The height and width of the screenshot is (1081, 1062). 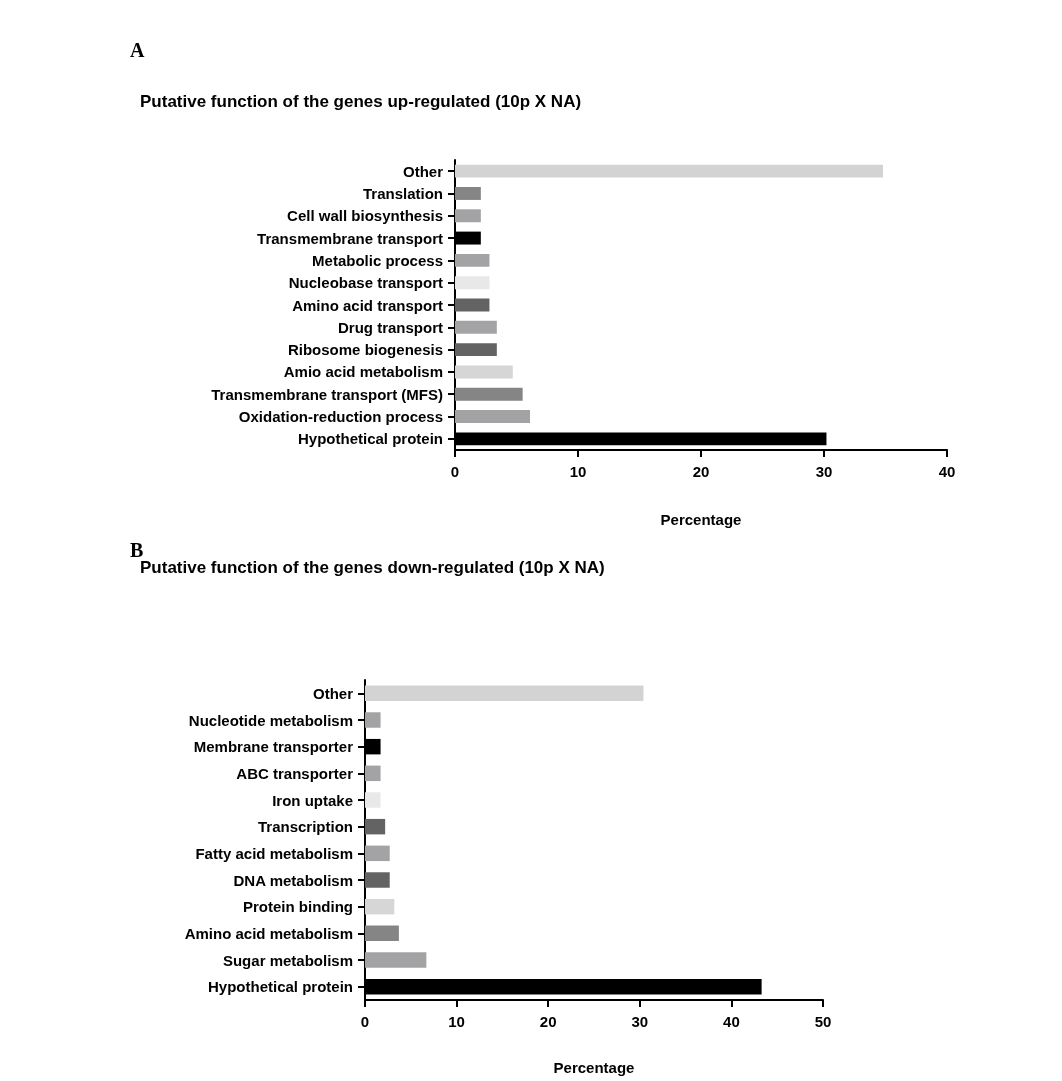 What do you see at coordinates (365, 350) in the screenshot?
I see `y-tick-label: Ribosome biogenesis` at bounding box center [365, 350].